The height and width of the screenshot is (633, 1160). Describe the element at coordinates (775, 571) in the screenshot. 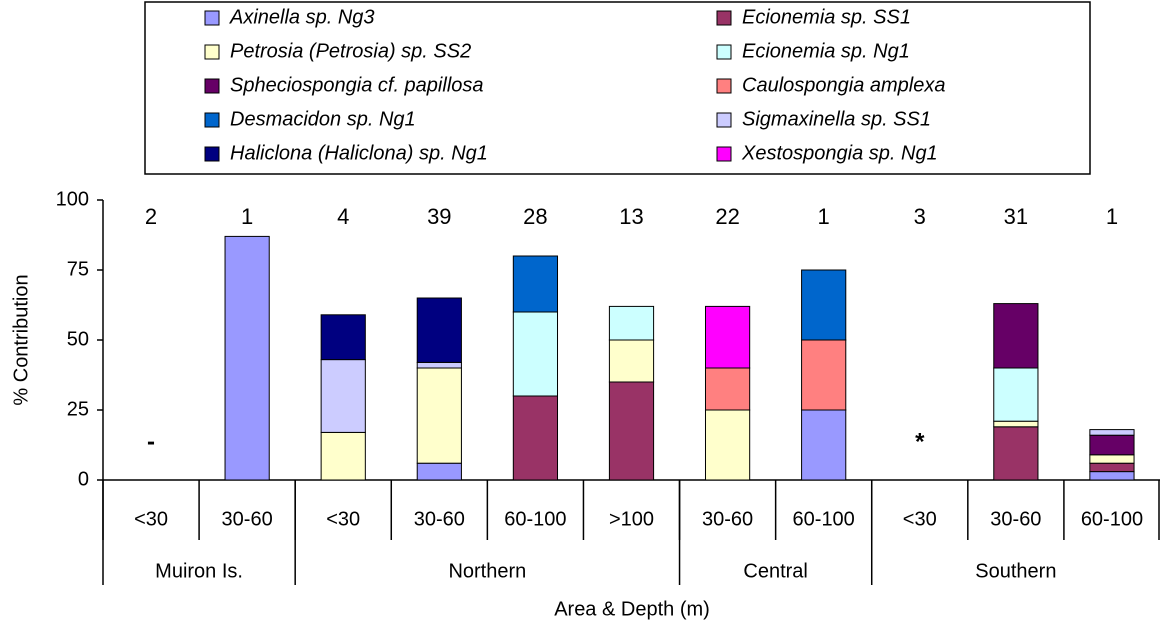

I see `group-label: Central` at that location.